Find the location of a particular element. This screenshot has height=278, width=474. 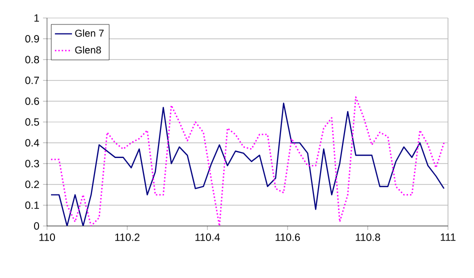

x-tick-label: 111 is located at coordinates (448, 237).